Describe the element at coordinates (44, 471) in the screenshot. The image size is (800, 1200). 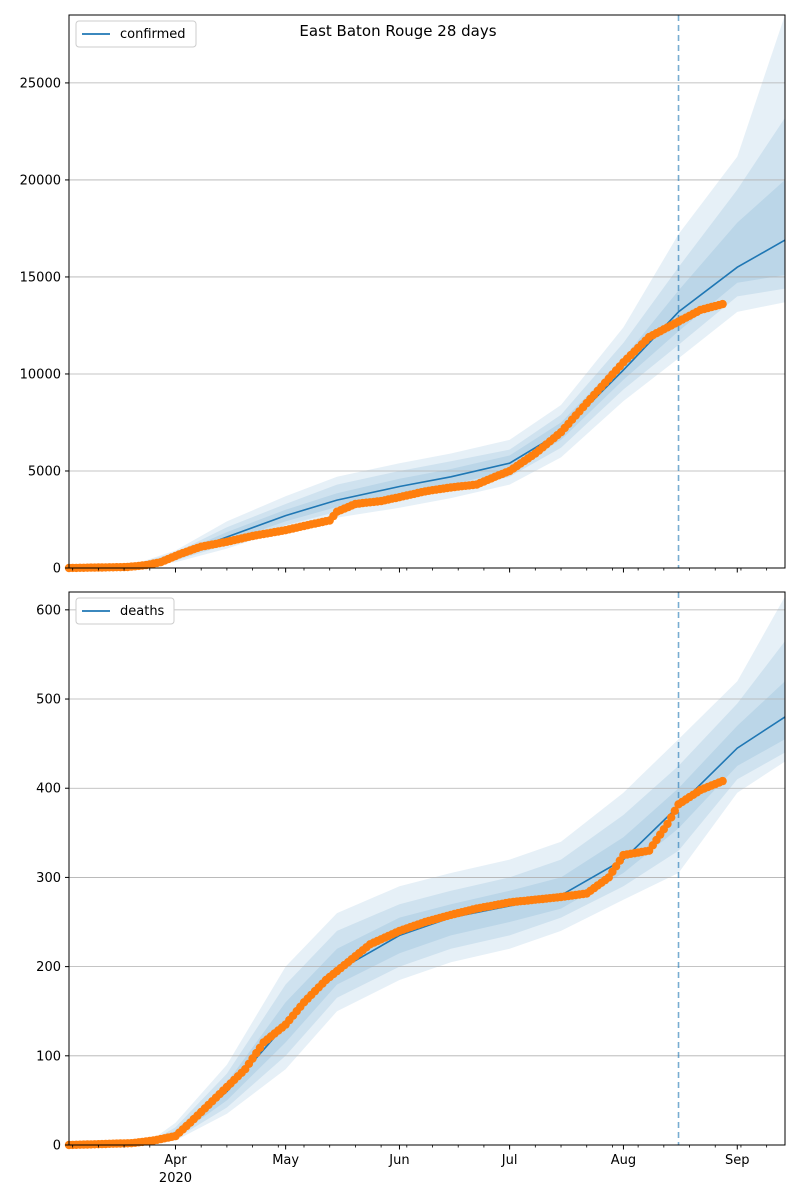
I see `confirmed-ytick-label: 5000` at that location.